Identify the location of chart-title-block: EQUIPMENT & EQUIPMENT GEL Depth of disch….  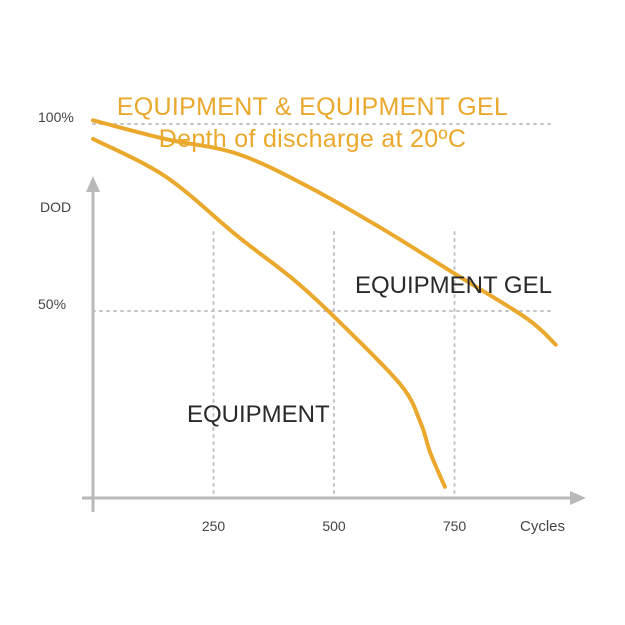
(312, 123).